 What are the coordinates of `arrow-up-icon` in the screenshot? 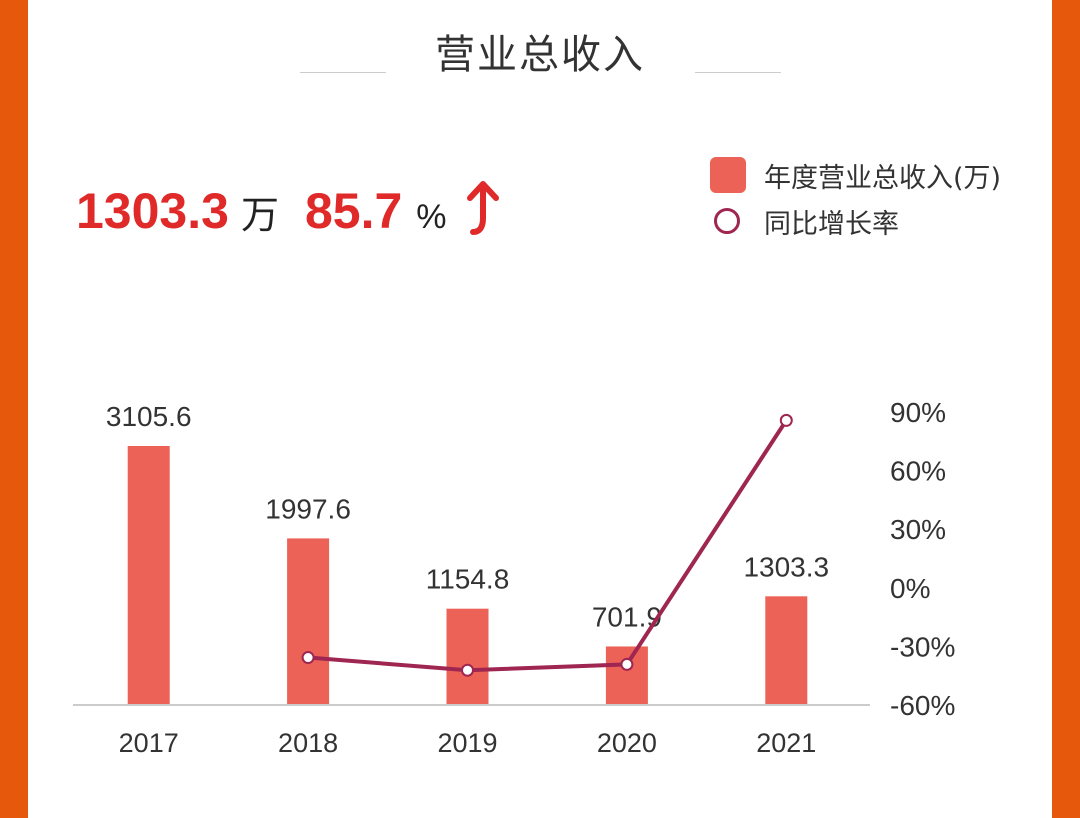 It's located at (482, 210).